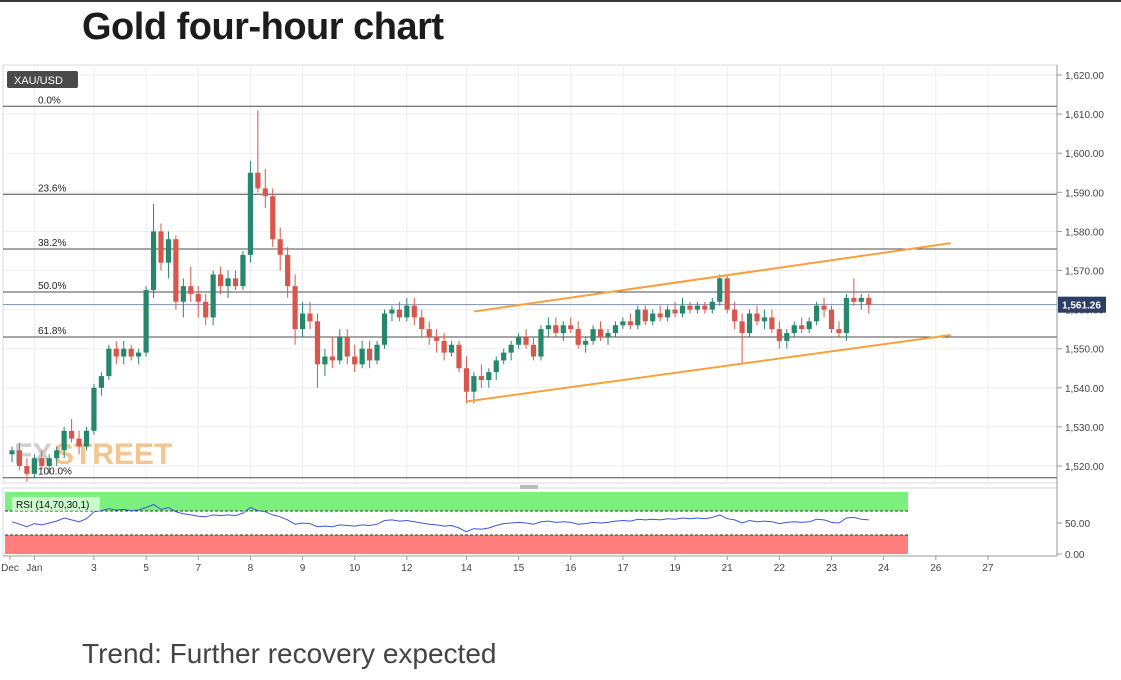 The height and width of the screenshot is (680, 1121). I want to click on rsi-tick-label: 0.00, so click(1075, 555).